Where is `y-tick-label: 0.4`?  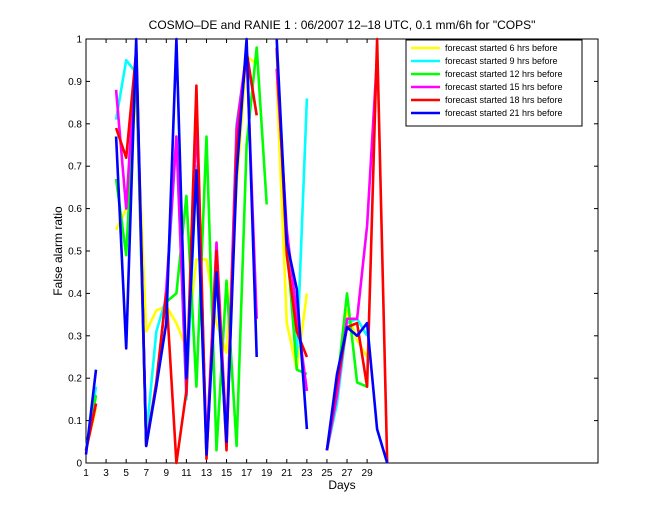
y-tick-label: 0.4 is located at coordinates (75, 294).